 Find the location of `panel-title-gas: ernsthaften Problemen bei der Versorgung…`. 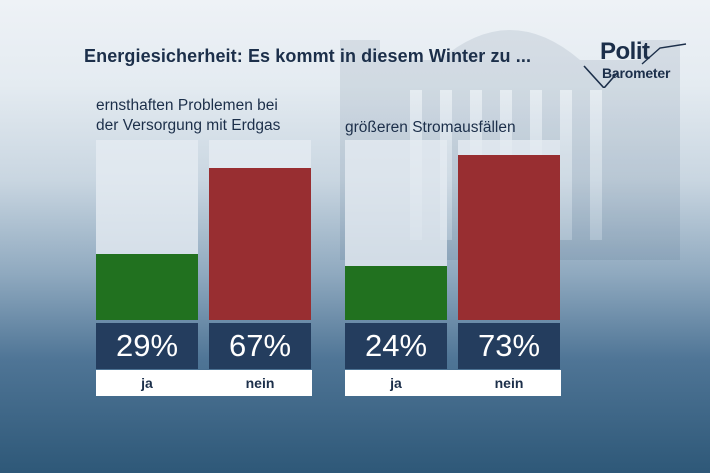

panel-title-gas: ernsthaften Problemen bei der Versorgung… is located at coordinates (188, 116).